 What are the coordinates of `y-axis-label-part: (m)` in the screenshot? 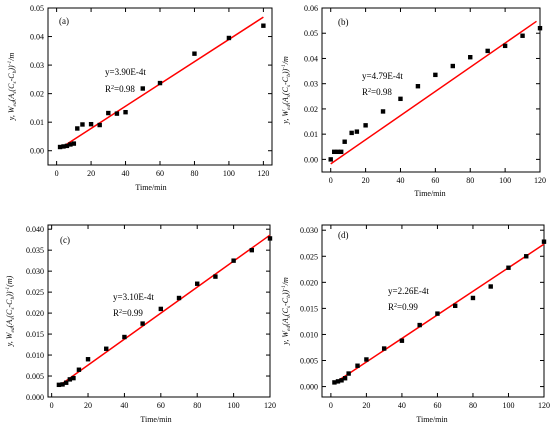 It's located at (9, 280).